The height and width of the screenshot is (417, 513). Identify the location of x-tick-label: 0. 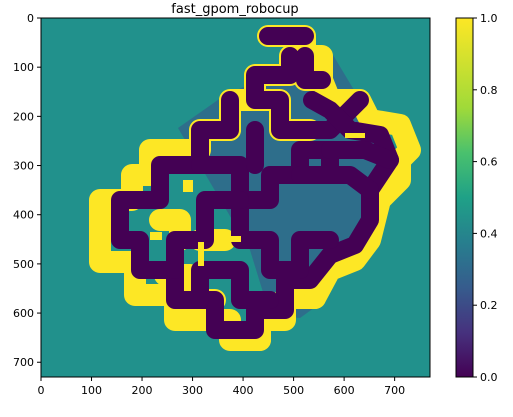
(41, 390).